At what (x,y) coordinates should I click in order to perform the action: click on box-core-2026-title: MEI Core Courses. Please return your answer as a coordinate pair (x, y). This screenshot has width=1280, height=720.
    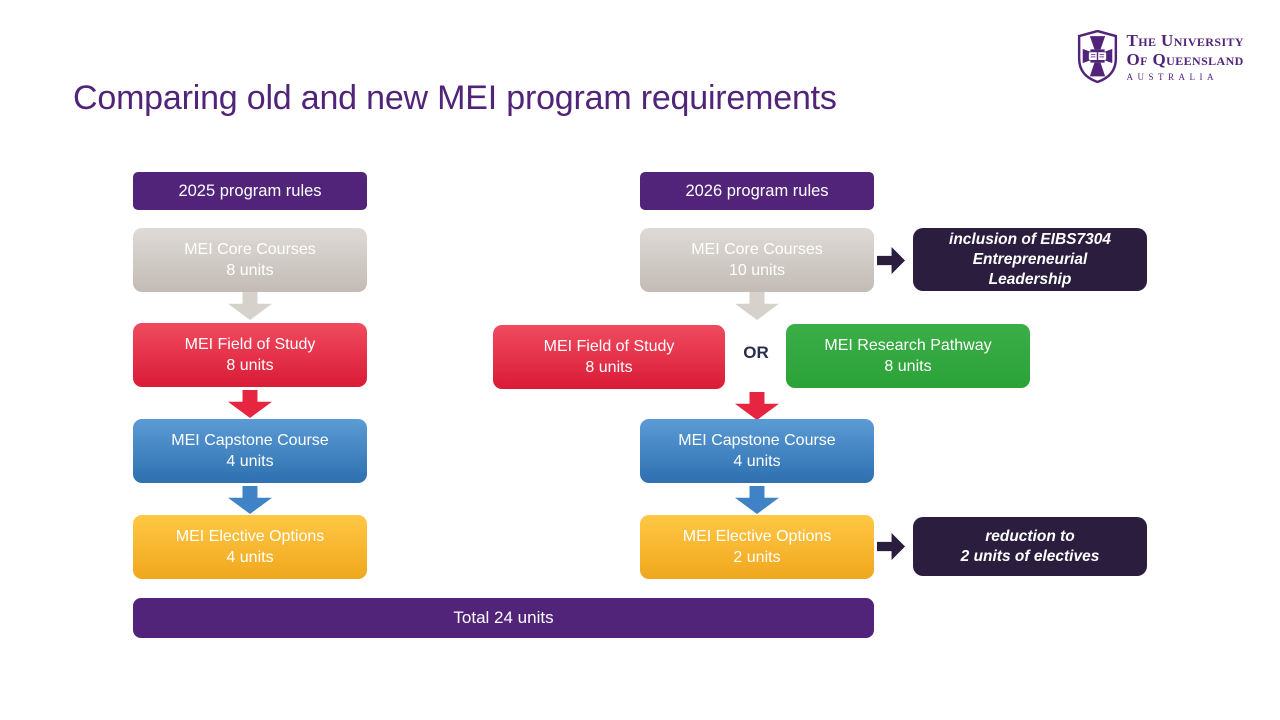
    Looking at the image, I should click on (757, 249).